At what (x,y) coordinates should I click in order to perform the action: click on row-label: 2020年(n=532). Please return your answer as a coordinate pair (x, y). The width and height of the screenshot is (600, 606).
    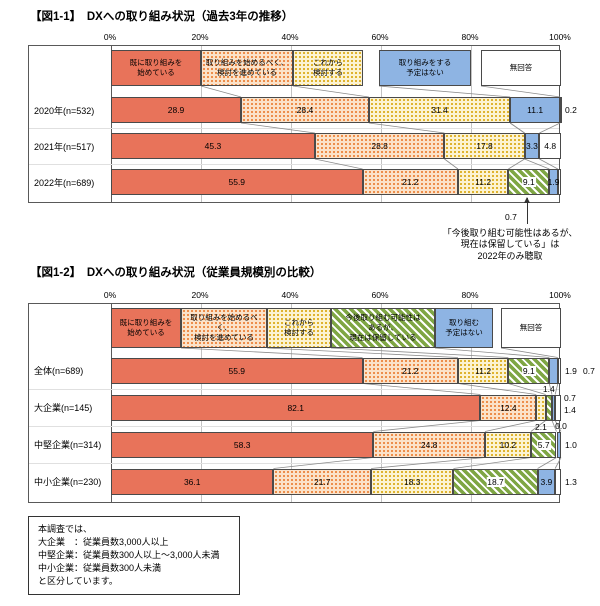
    Looking at the image, I should click on (64, 110).